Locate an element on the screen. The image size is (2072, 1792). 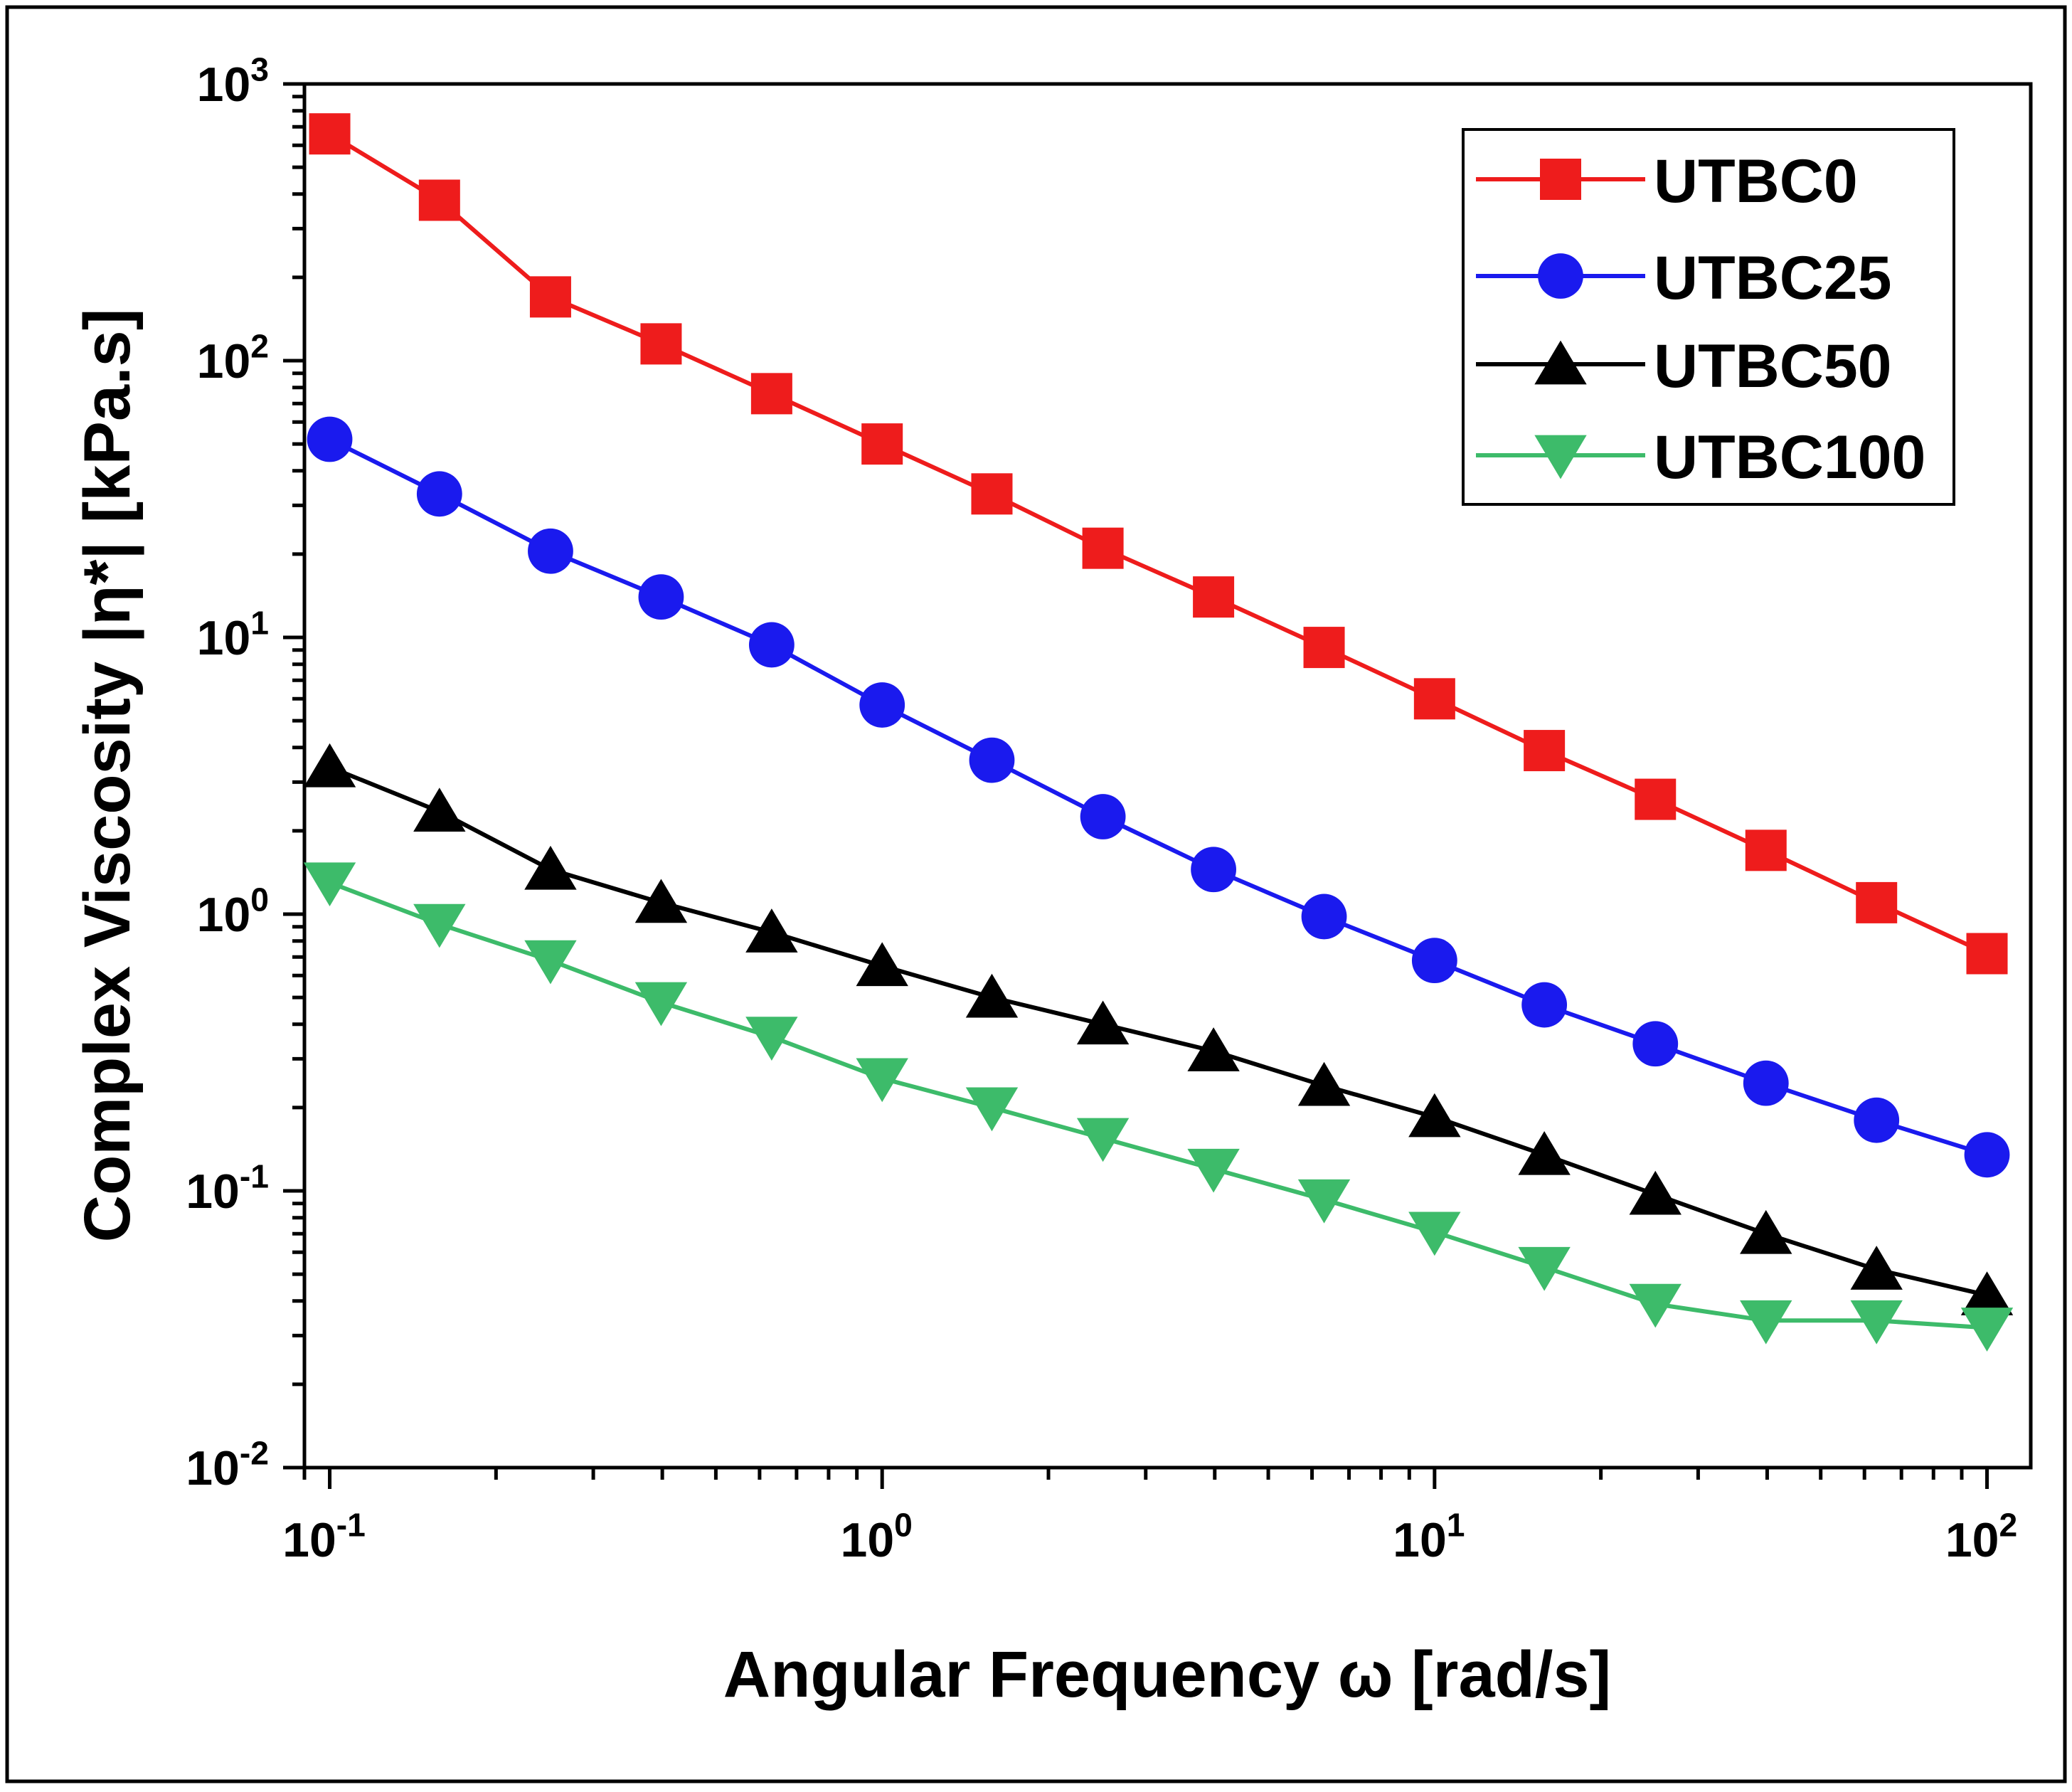
y-axis-label: Complex Viscosity |η*| [kPa.s] is located at coordinates (107, 776).